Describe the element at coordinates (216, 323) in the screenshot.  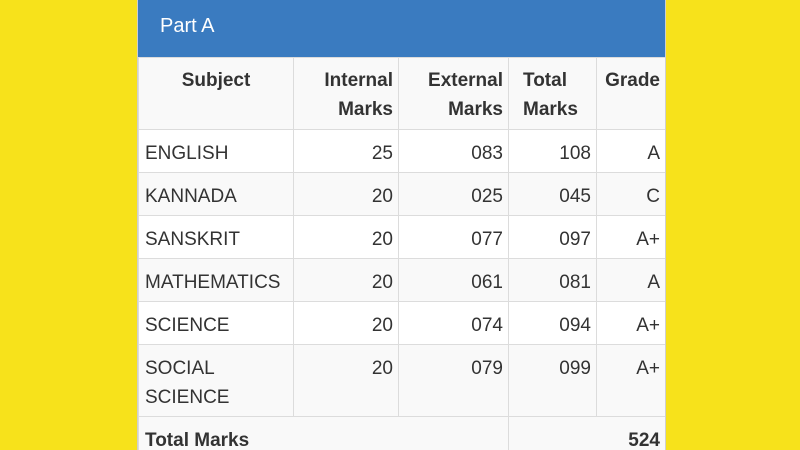
I see `subject-cell: SCIENCE` at that location.